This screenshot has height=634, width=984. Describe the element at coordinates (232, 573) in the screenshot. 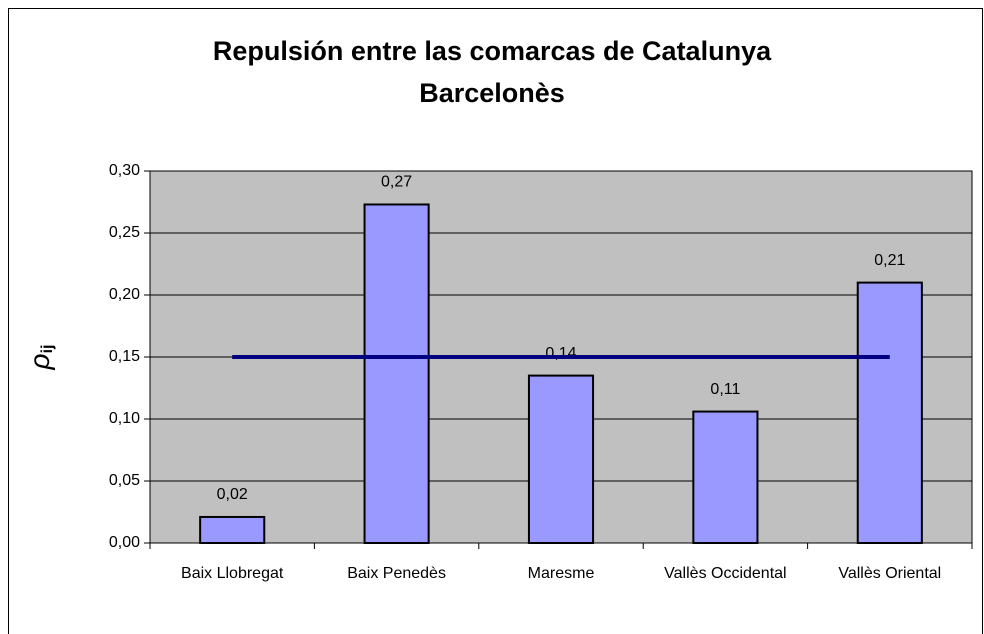

I see `x-tick-label: Baix Llobregat` at that location.